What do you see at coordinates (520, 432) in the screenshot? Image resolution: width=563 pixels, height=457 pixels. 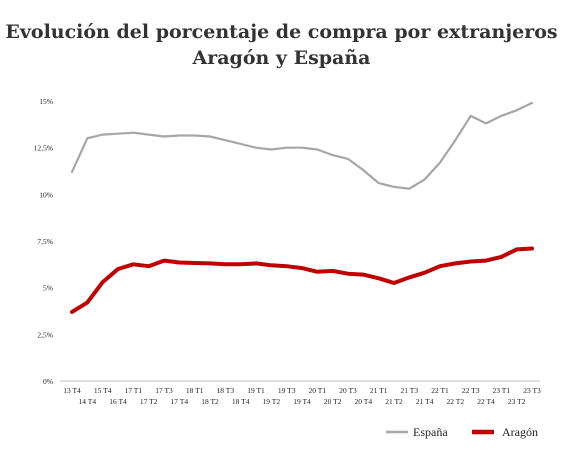 I see `legend-label: Aragón` at bounding box center [520, 432].